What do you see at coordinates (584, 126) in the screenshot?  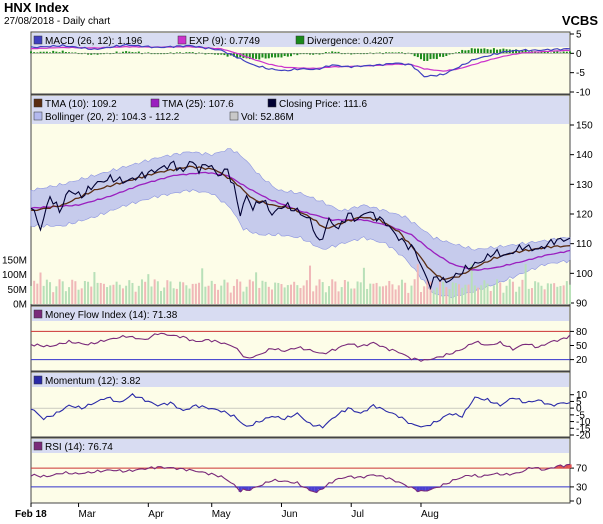 I see `price-ytick-label: 150` at bounding box center [584, 126].